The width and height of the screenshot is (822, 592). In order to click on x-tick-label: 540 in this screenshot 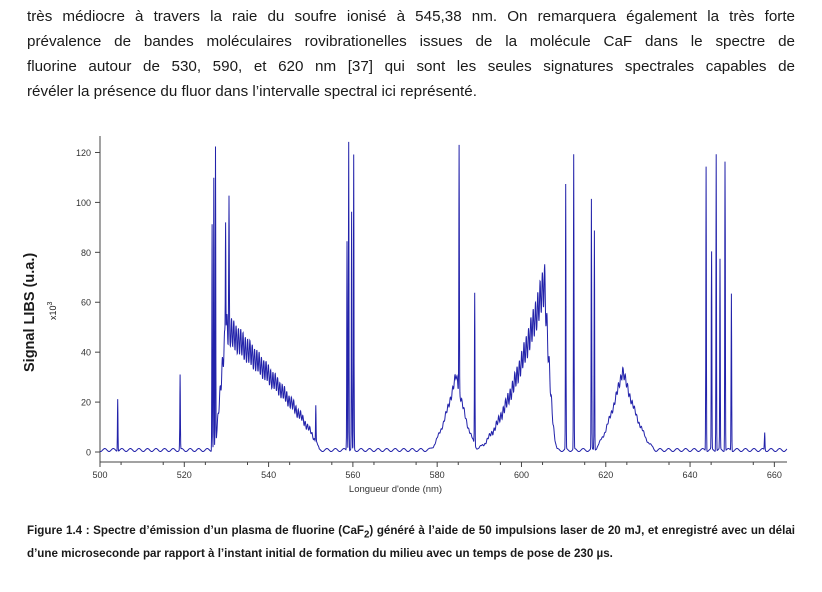, I will do `click(268, 475)`.